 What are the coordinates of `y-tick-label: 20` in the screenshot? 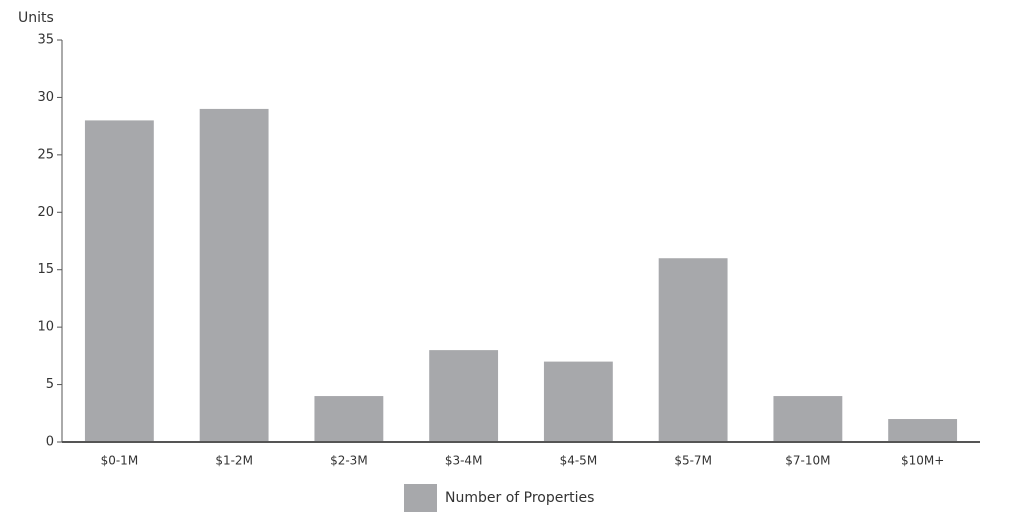 It's located at (45, 212).